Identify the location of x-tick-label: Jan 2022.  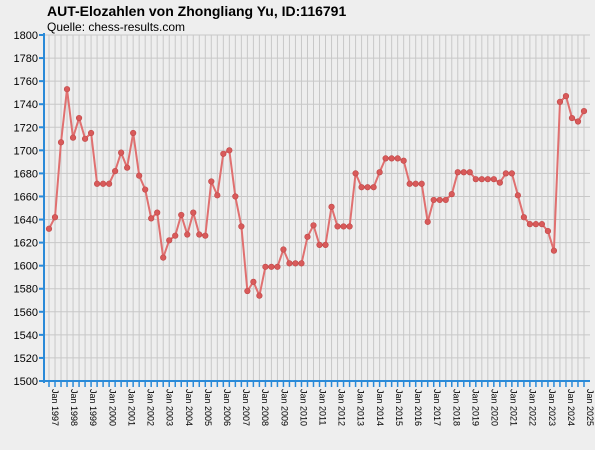
(533, 407).